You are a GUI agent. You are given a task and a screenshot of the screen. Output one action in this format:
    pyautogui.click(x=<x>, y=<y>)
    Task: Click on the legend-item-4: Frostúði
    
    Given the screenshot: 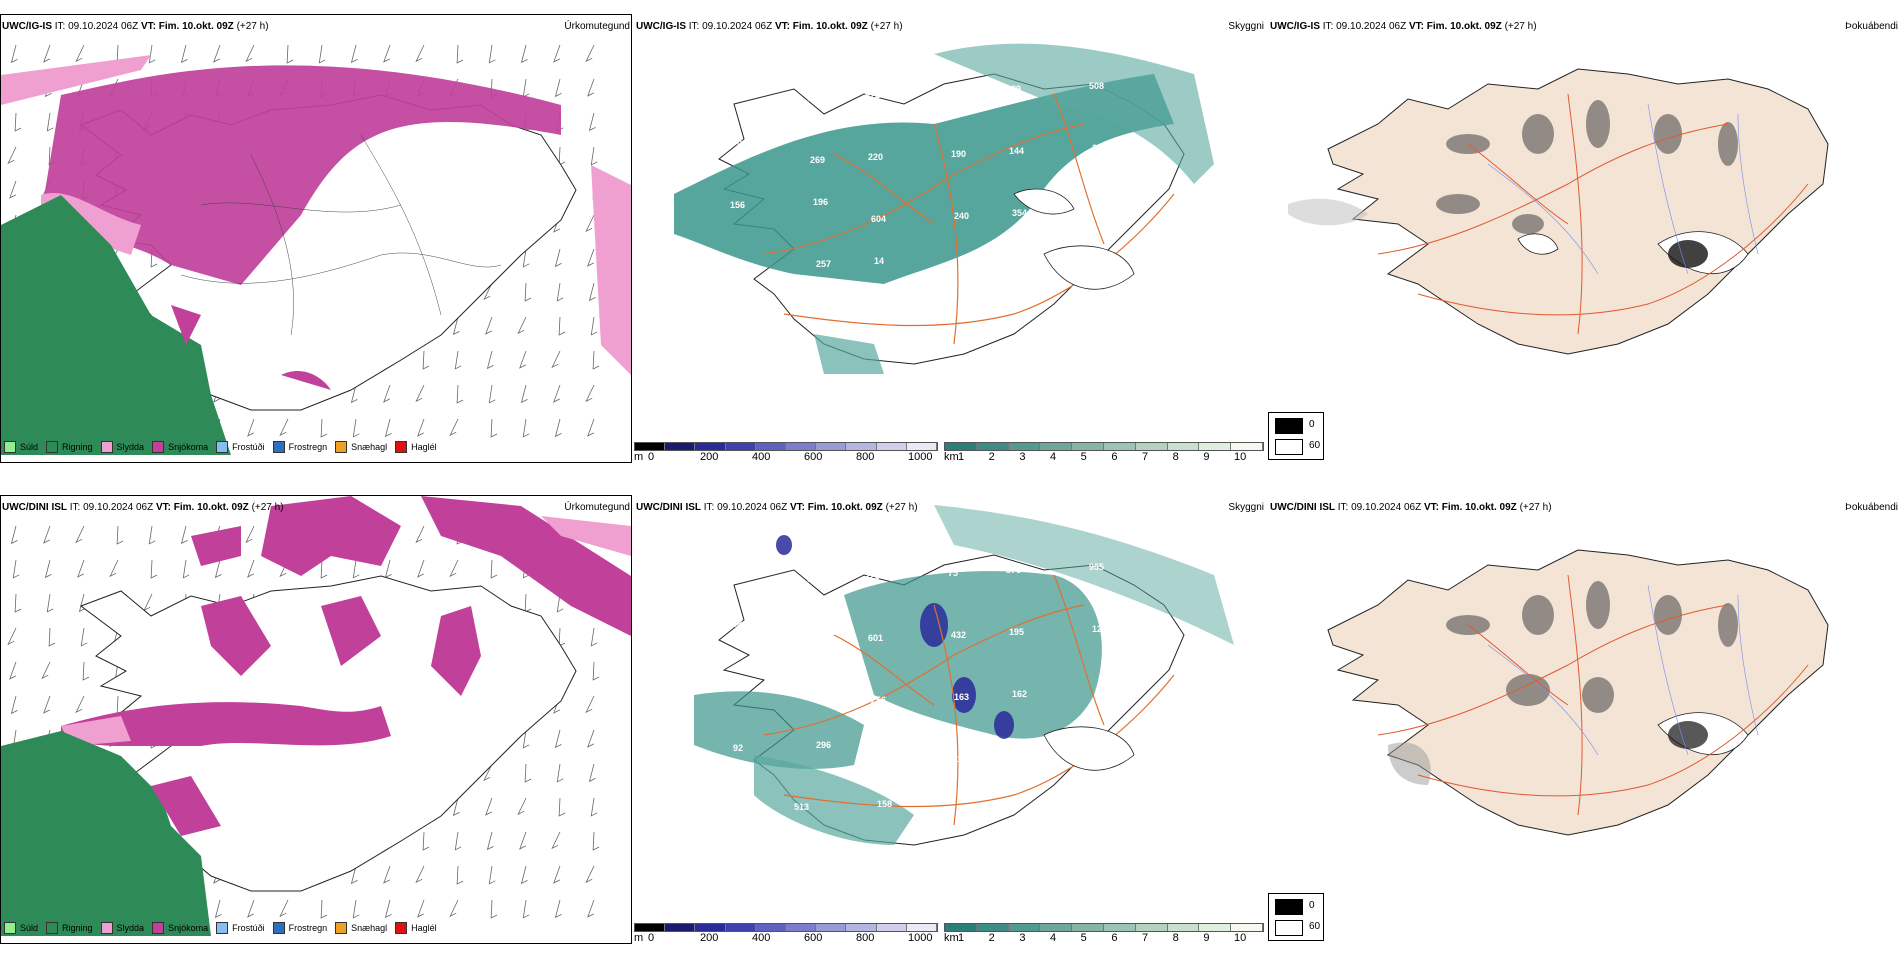 What is the action you would take?
    pyautogui.click(x=240, y=928)
    